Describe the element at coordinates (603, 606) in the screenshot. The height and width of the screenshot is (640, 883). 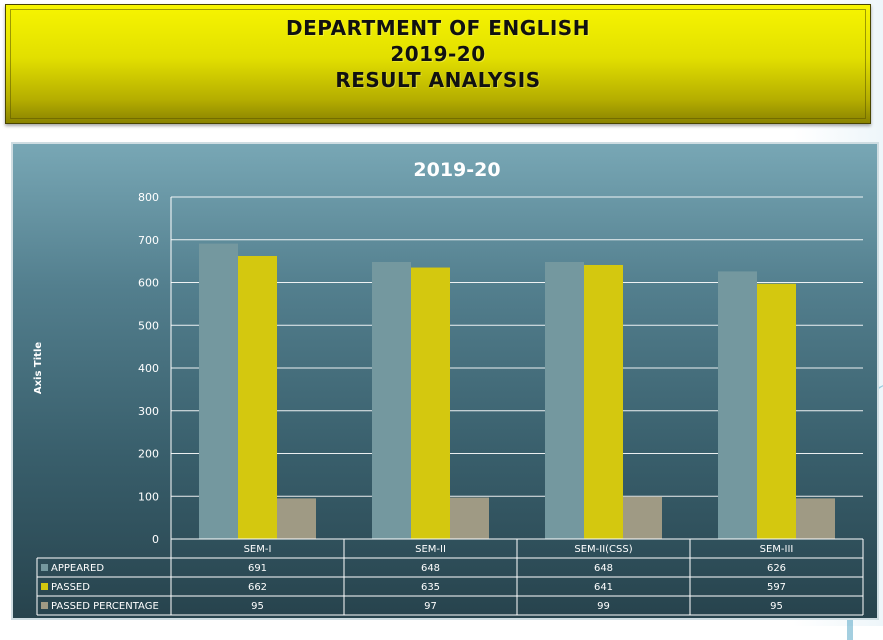
I see `data-table-value: 99` at that location.